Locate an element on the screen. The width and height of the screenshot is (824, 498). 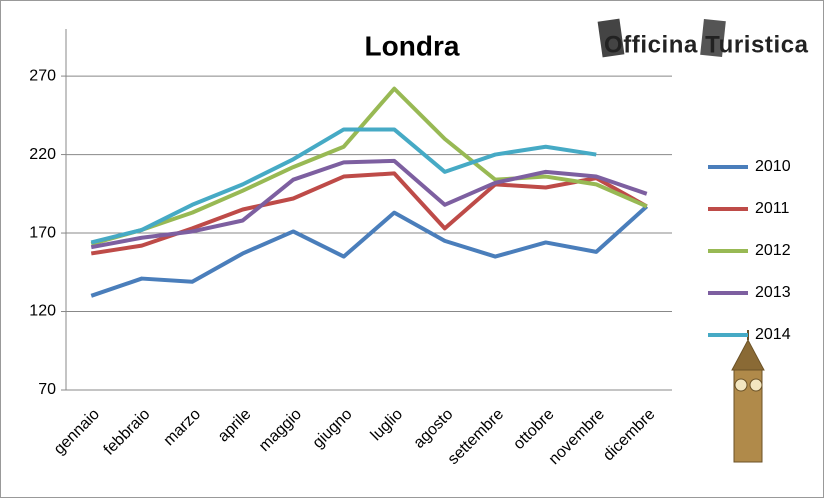
legend-label: 2012 is located at coordinates (773, 250).